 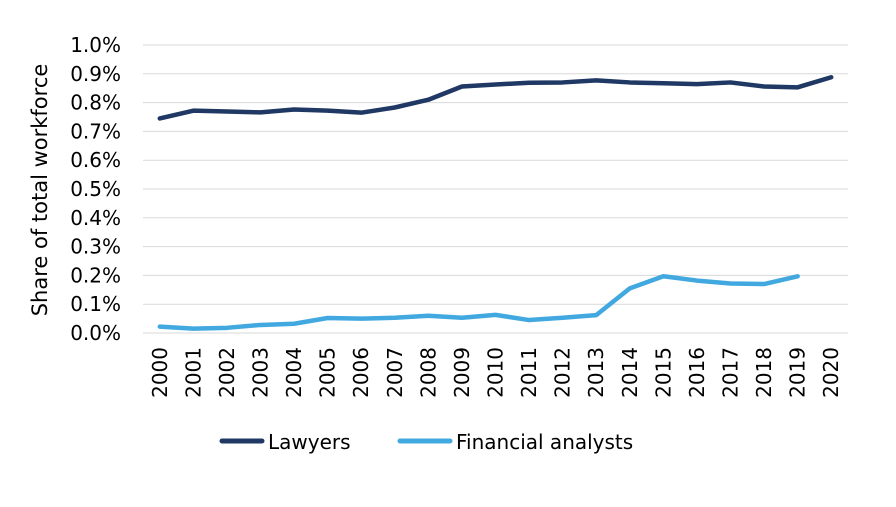 What do you see at coordinates (630, 372) in the screenshot?
I see `x-tick-label: 2014` at bounding box center [630, 372].